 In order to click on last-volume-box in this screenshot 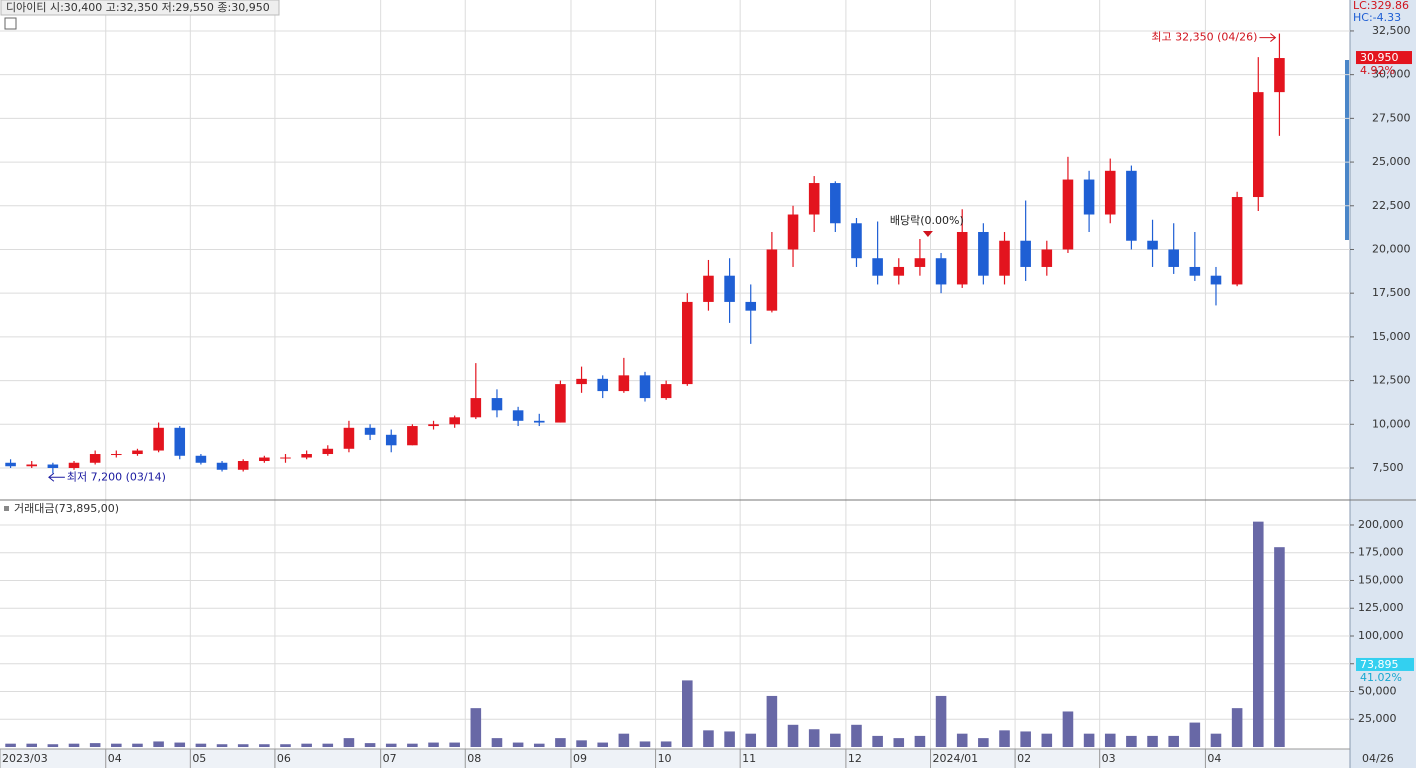, I will do `click(1385, 664)`.